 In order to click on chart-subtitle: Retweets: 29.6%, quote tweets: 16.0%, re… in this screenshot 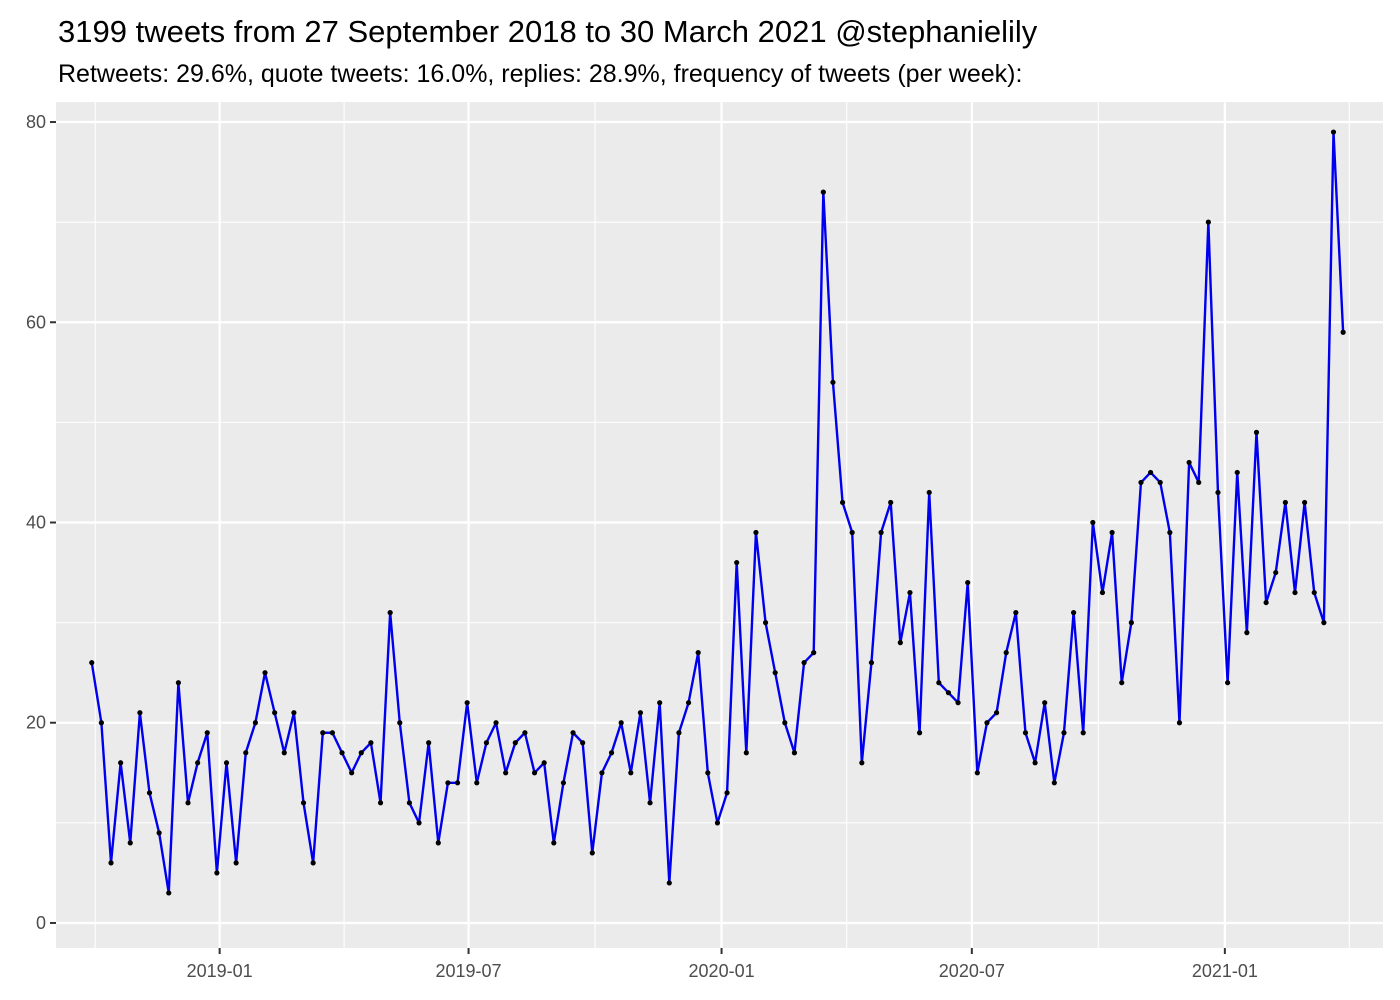, I will do `click(540, 74)`.